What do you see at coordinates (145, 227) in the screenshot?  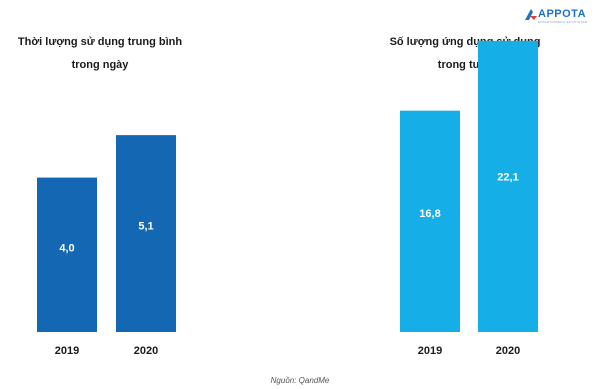 I see `data-label-2020: 5,1` at bounding box center [145, 227].